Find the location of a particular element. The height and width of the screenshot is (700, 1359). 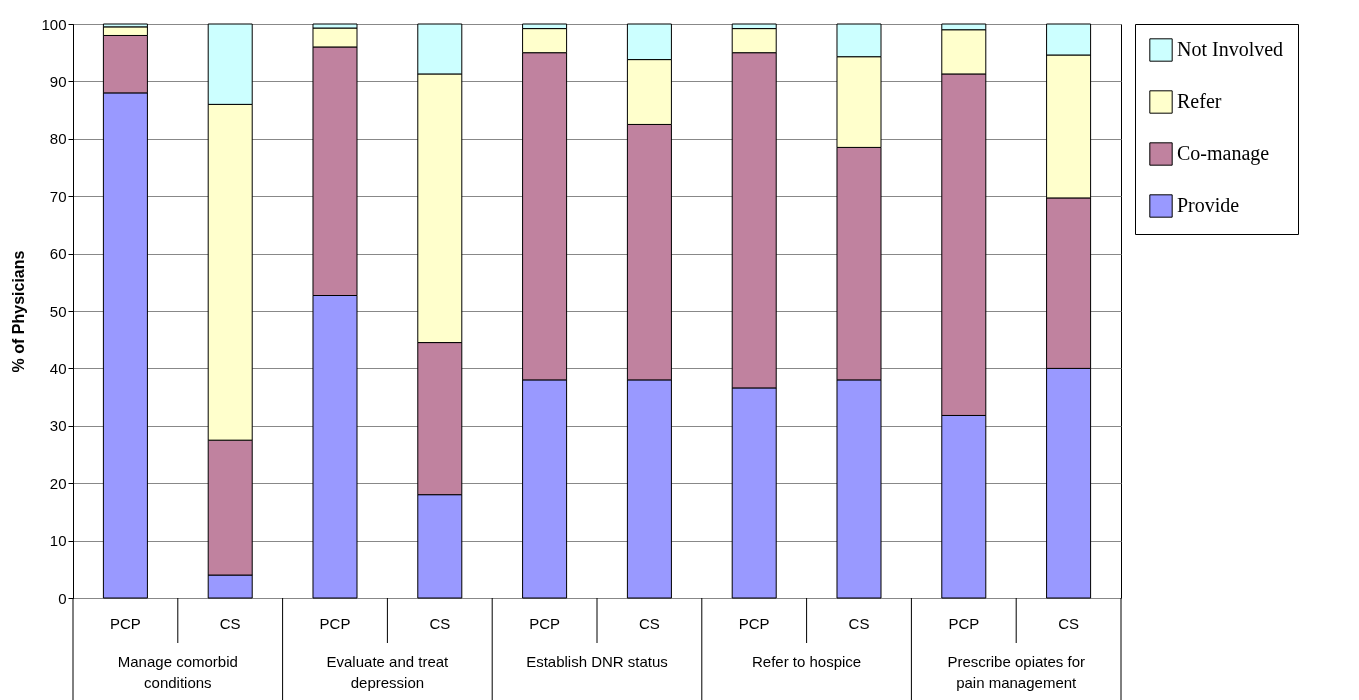

y-tick-label: 20 is located at coordinates (58, 483).